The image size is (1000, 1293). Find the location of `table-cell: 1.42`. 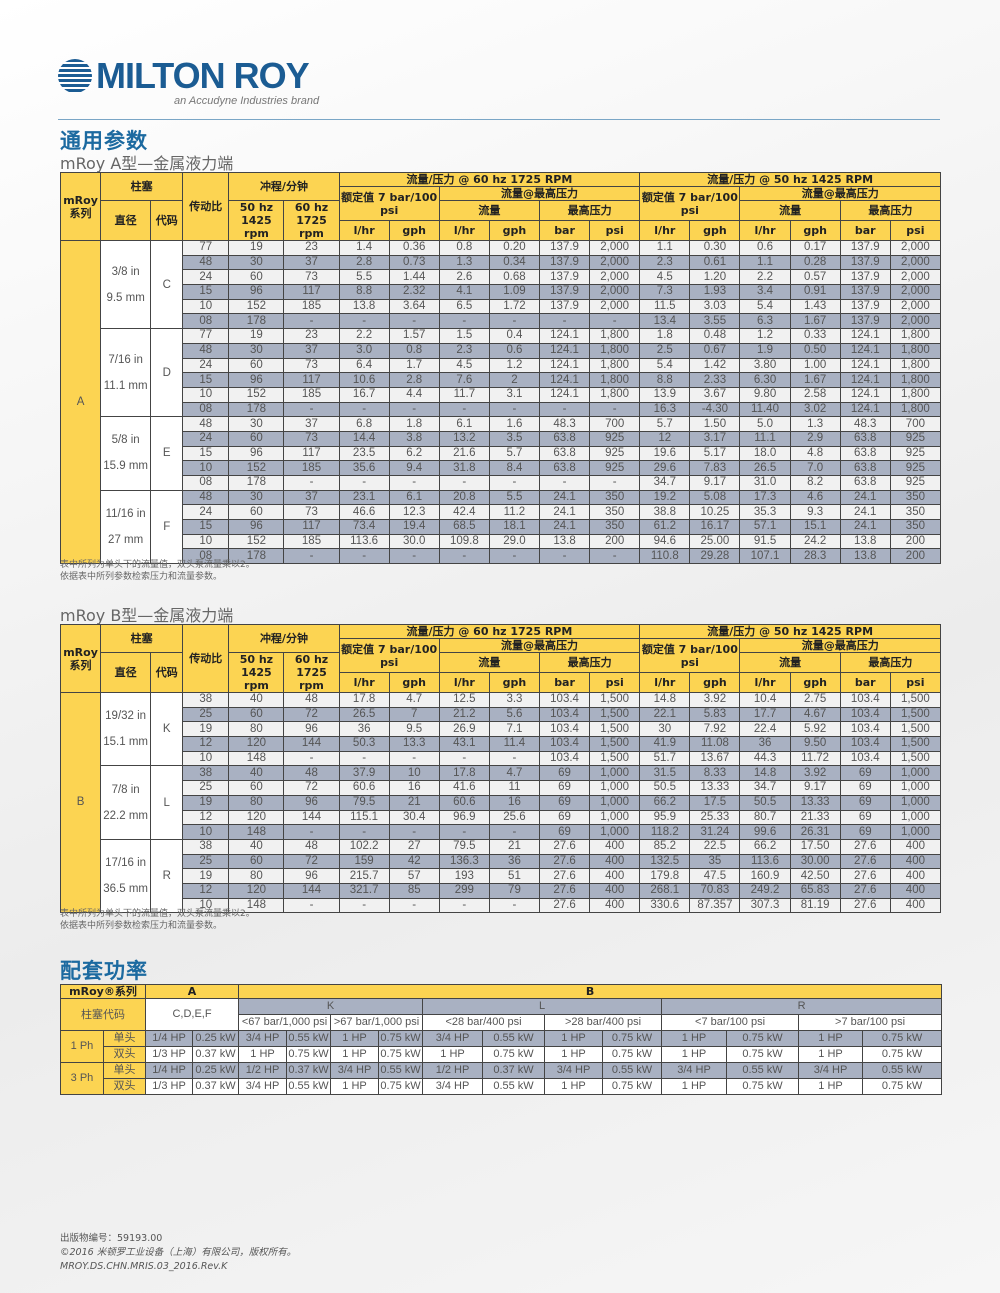

table-cell: 1.42 is located at coordinates (715, 365).